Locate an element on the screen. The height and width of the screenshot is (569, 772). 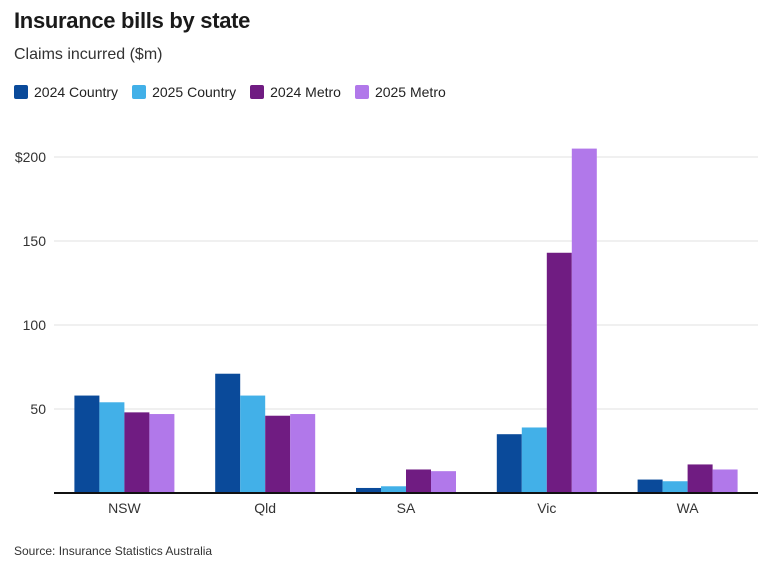
chart-subtitle: Claims incurred ($m) is located at coordinates (88, 54).